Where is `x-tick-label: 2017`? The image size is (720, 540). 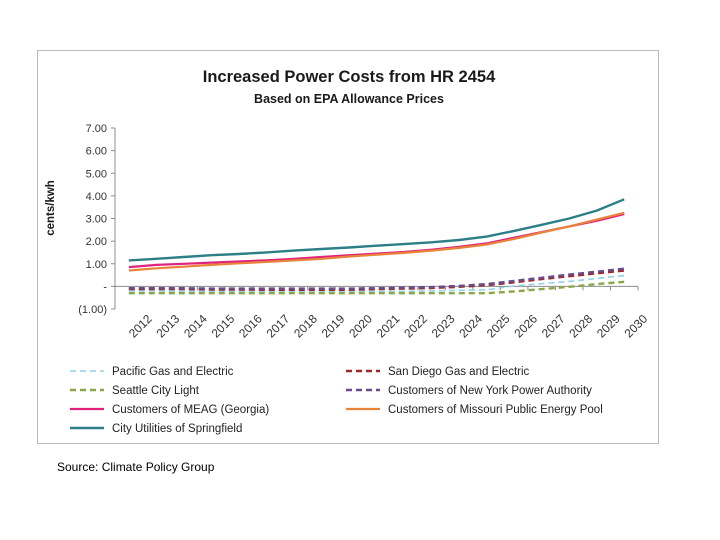 x-tick-label: 2017 is located at coordinates (278, 325).